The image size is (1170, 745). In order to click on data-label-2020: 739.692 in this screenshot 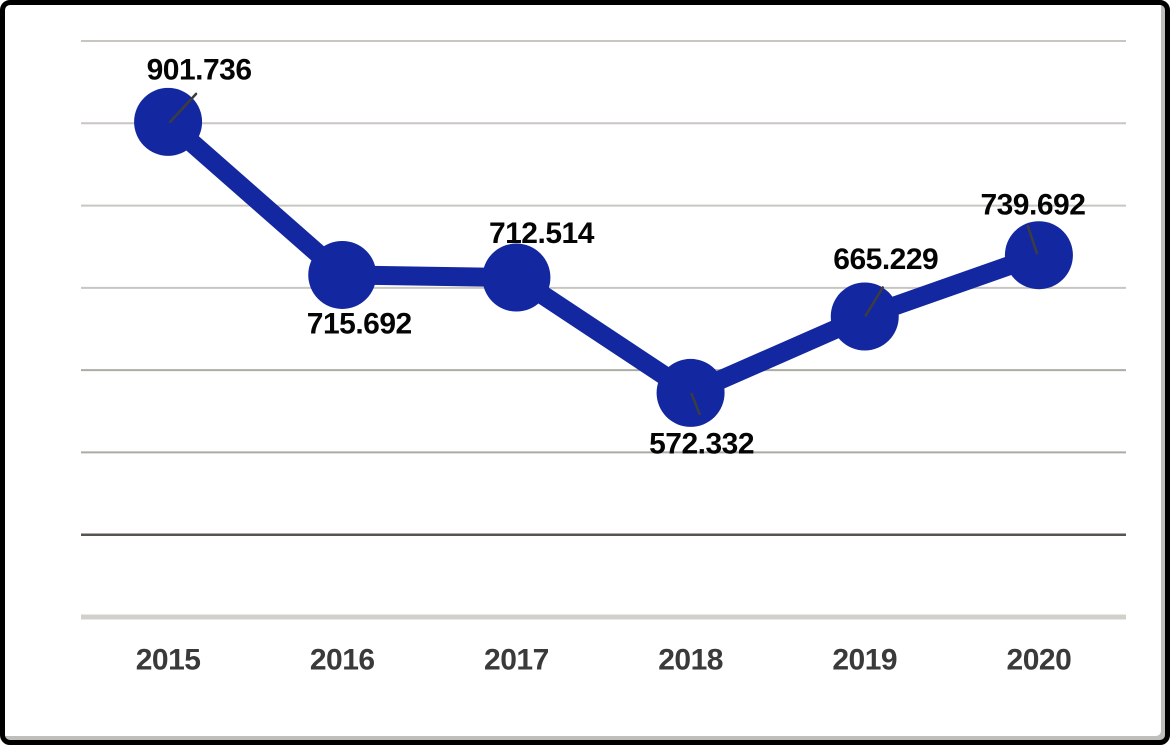, I will do `click(1032, 205)`.